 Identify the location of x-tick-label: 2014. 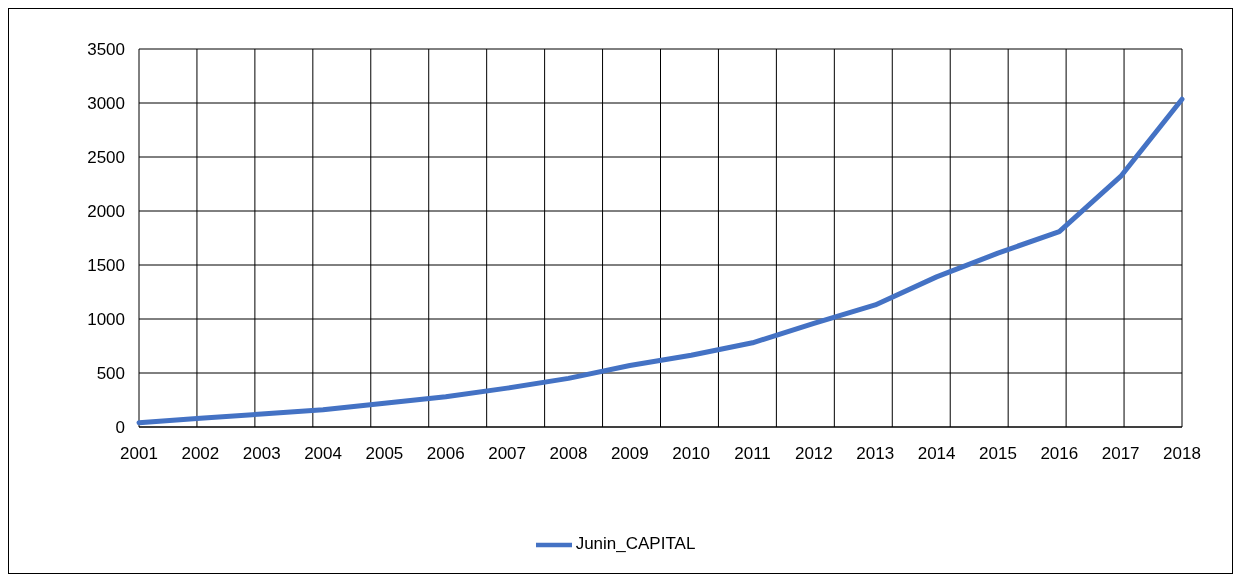
(936, 454).